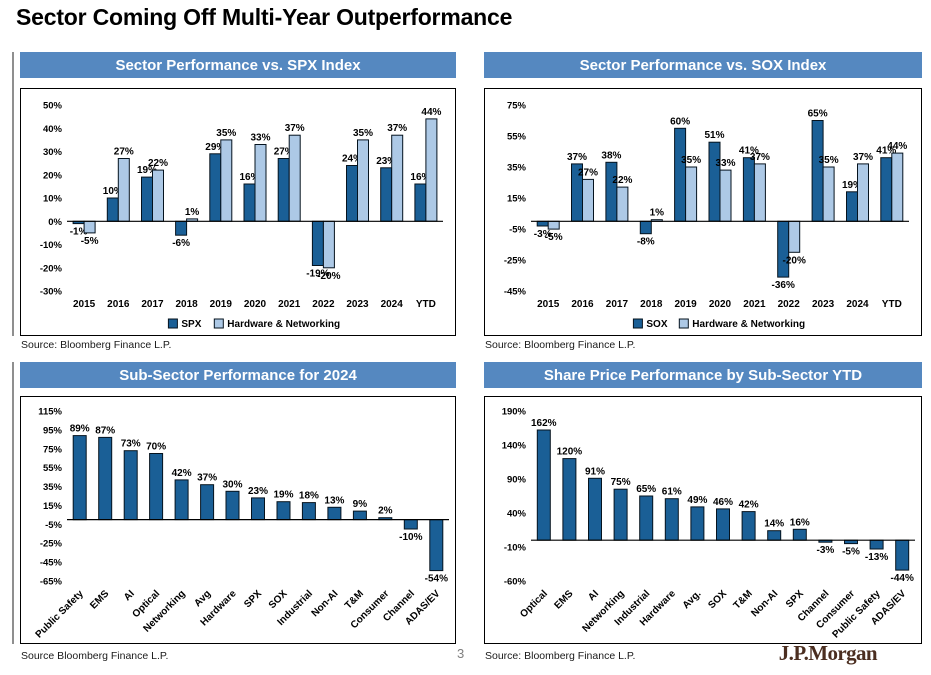 Image resolution: width=931 pixels, height=675 pixels. Describe the element at coordinates (113, 191) in the screenshot. I see `svg-text: 10%` at that location.